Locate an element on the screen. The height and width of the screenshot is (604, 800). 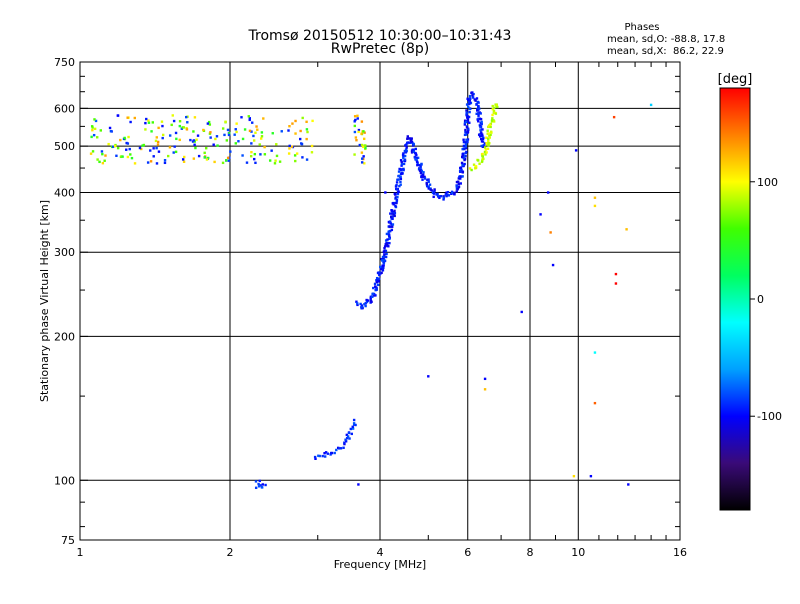
y-tick-label: 100 is located at coordinates (64, 480).